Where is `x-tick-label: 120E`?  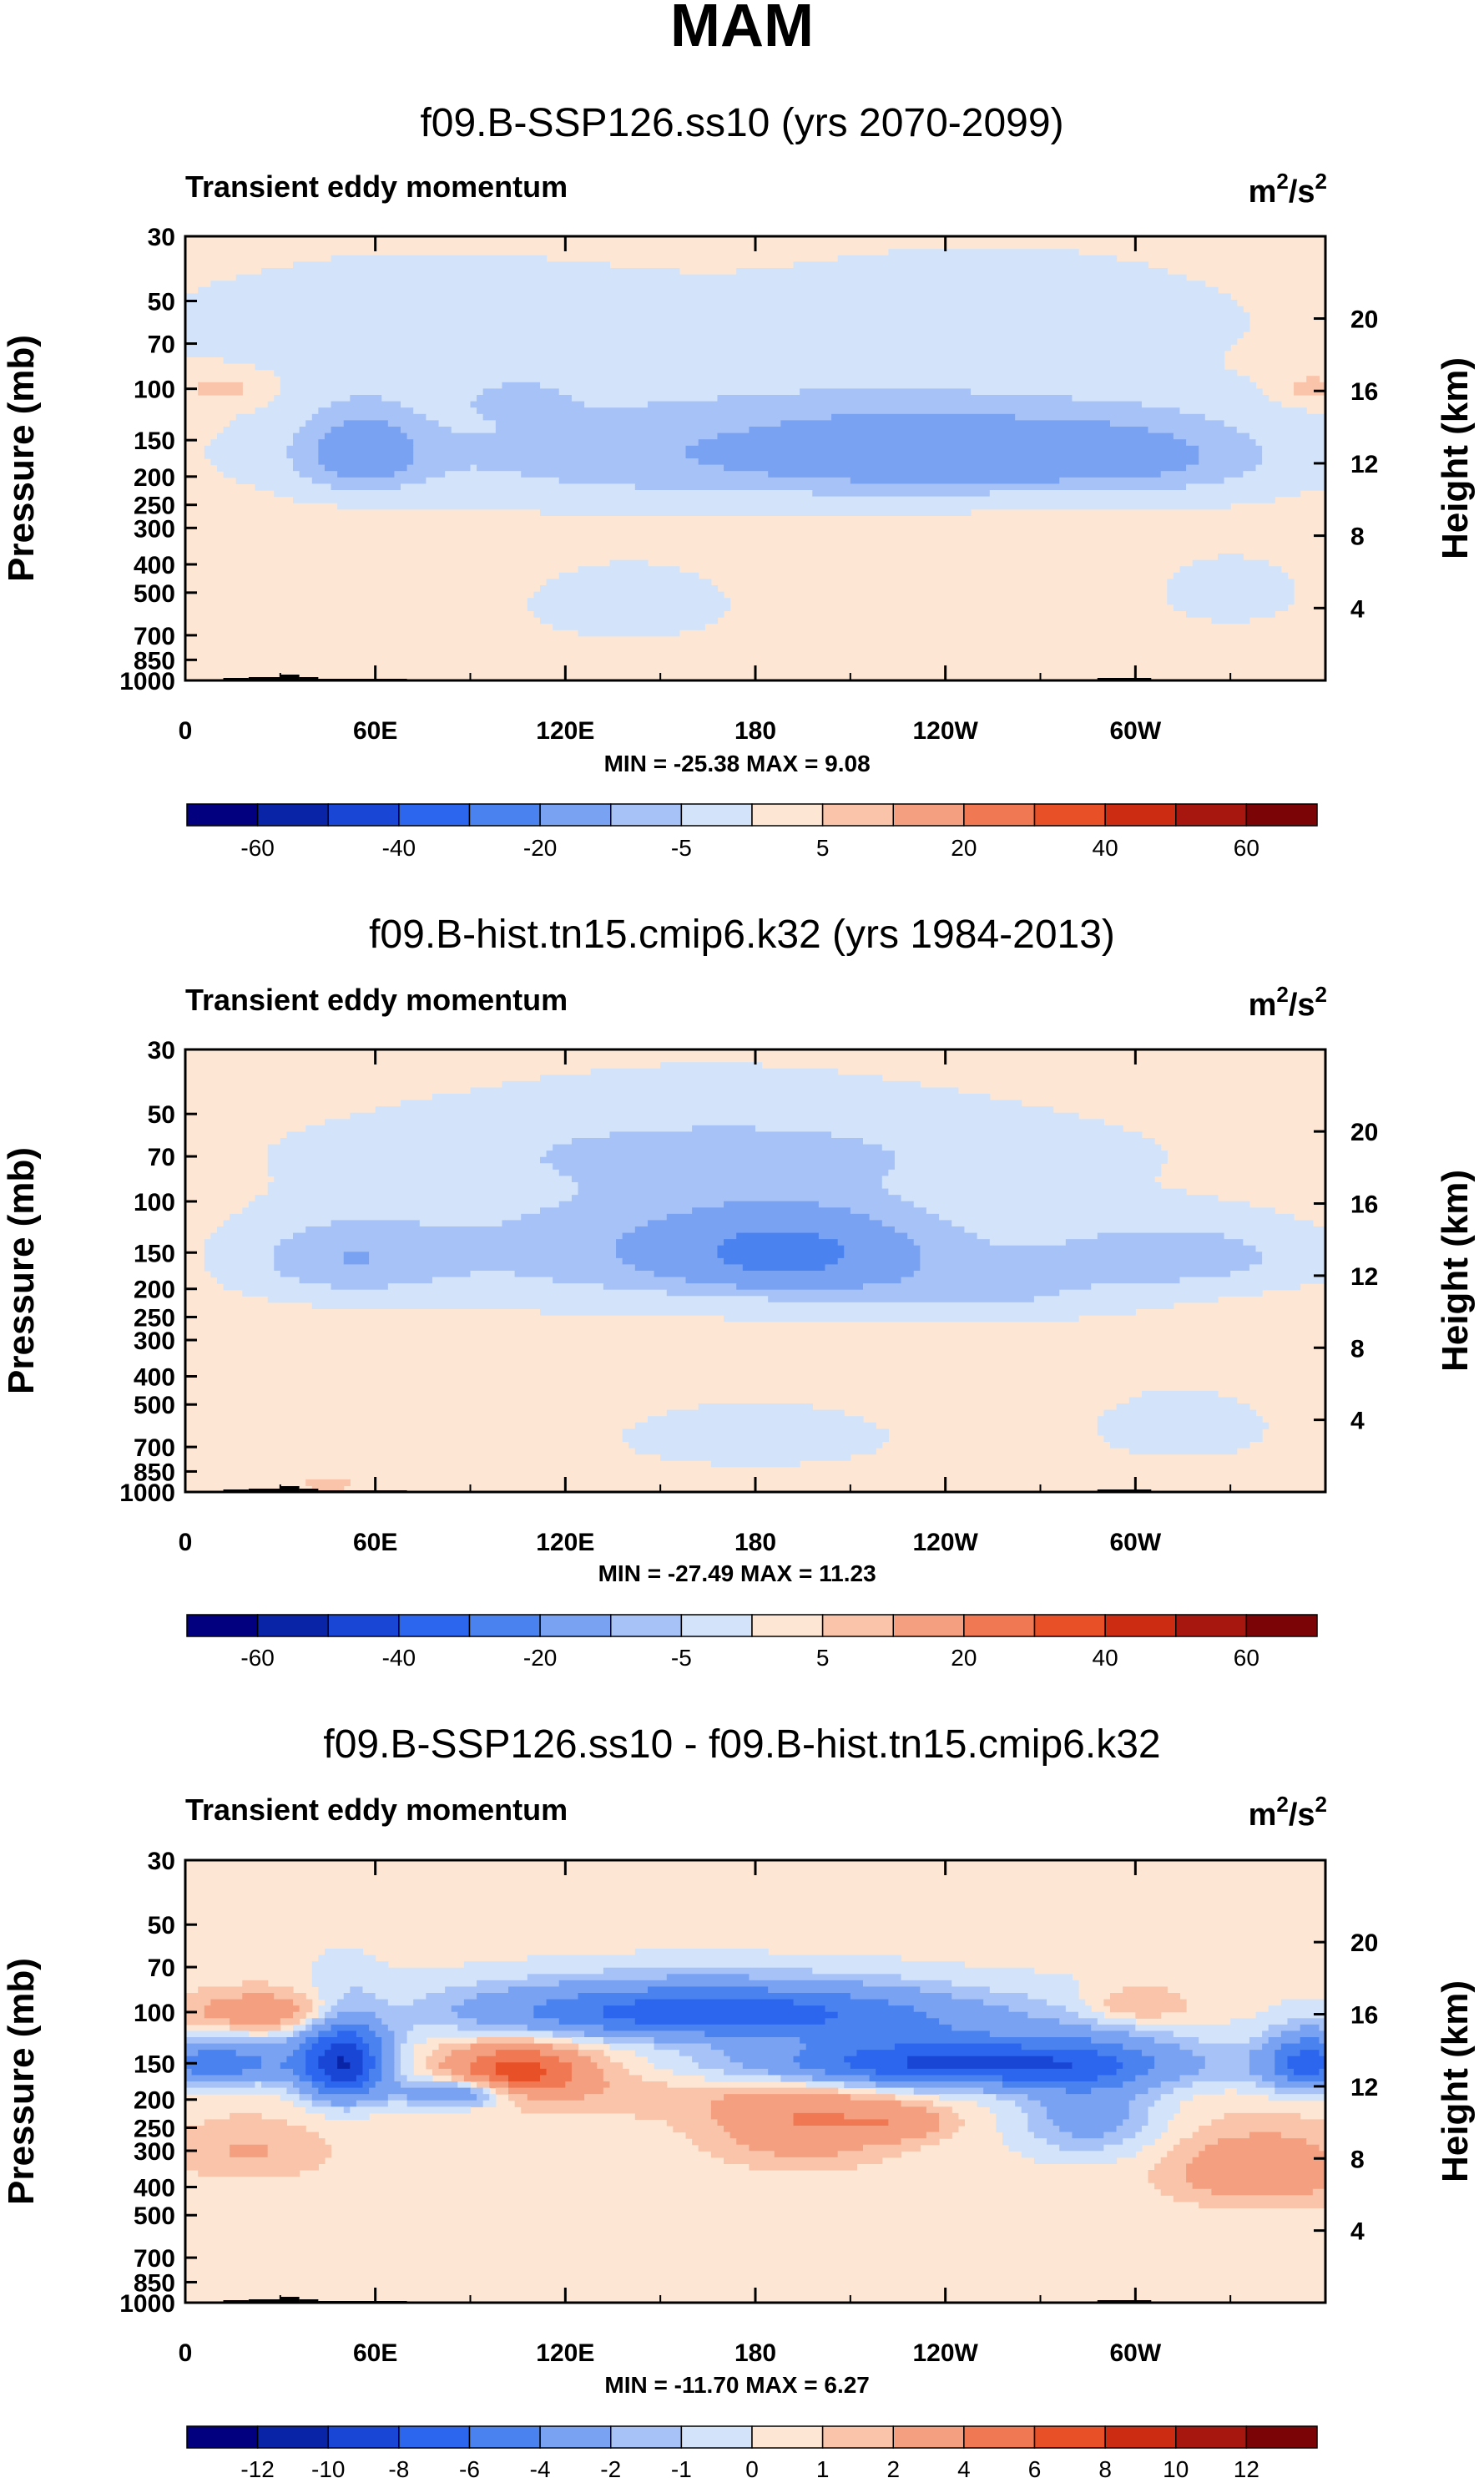 x-tick-label: 120E is located at coordinates (565, 2353).